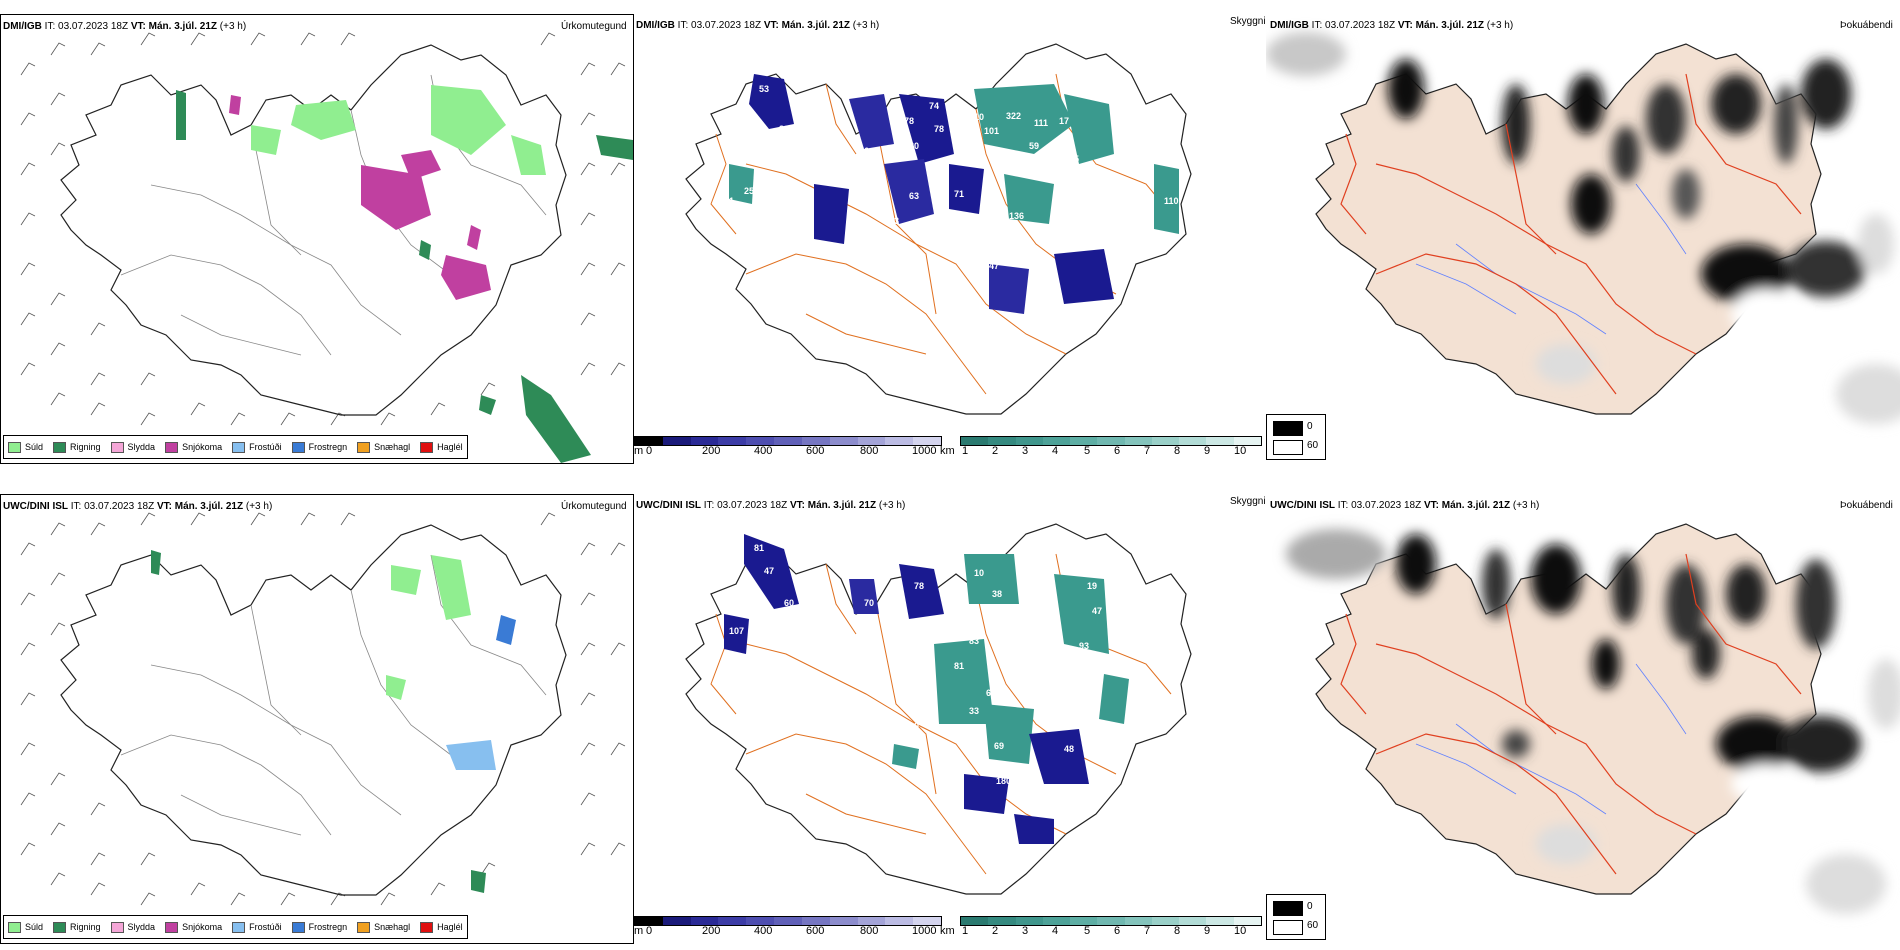 Image resolution: width=1900 pixels, height=950 pixels. What do you see at coordinates (959, 666) in the screenshot?
I see `svg-text: 81` at bounding box center [959, 666].